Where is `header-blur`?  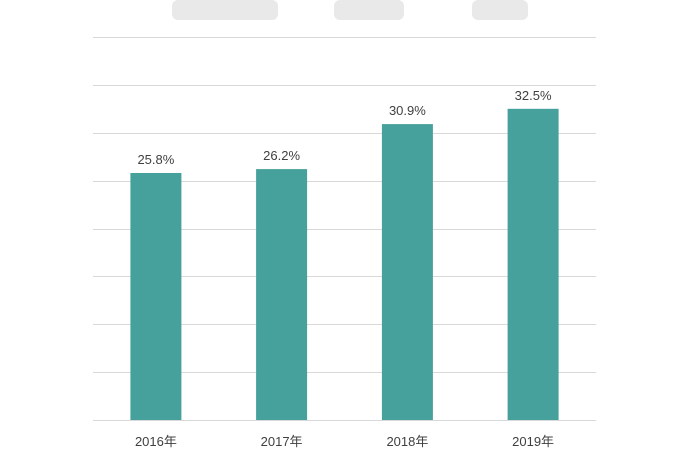
header-blur is located at coordinates (350, 10).